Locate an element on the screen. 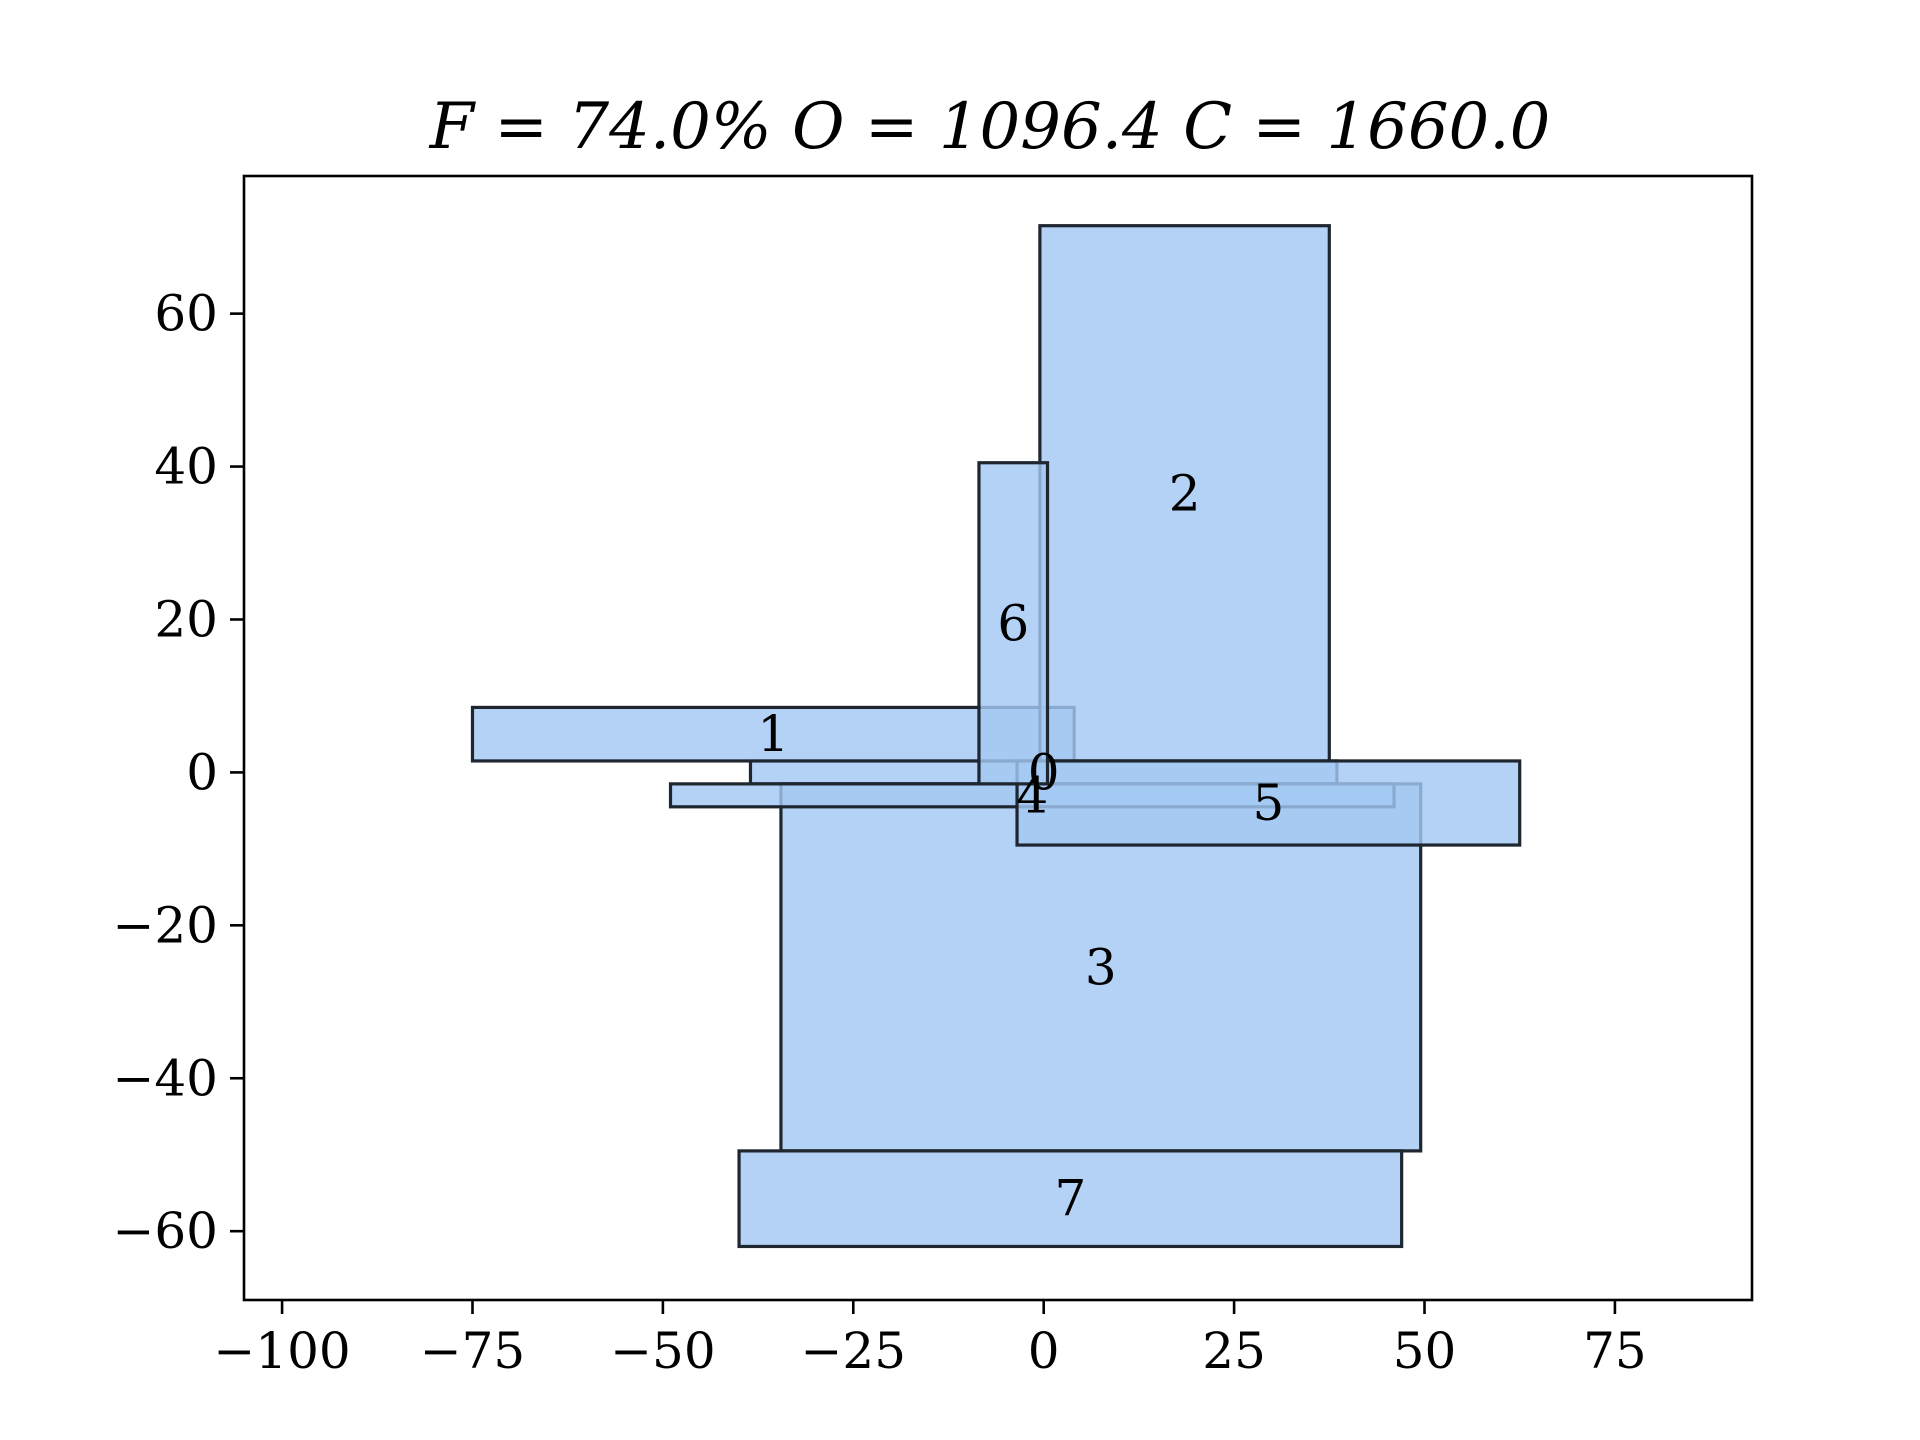 This screenshot has width=1920, height=1440. y-tick-label: 40 is located at coordinates (186, 467).